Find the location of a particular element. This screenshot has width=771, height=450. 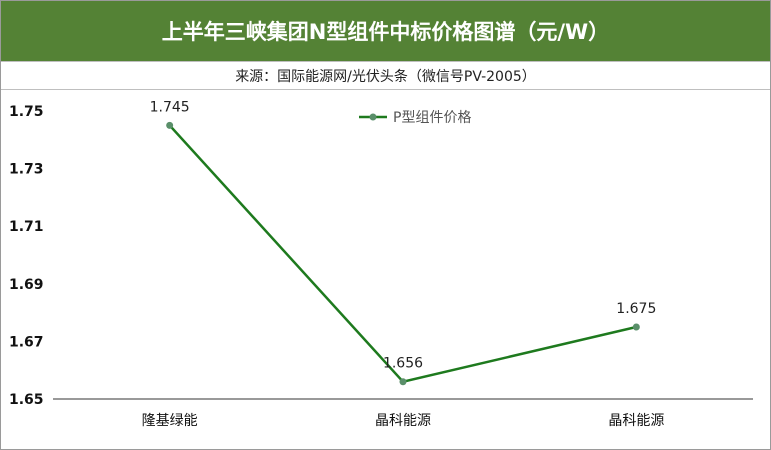

source-row: 来源：国际能源网/光伏头条（微信号PV-2005） is located at coordinates (385, 75).